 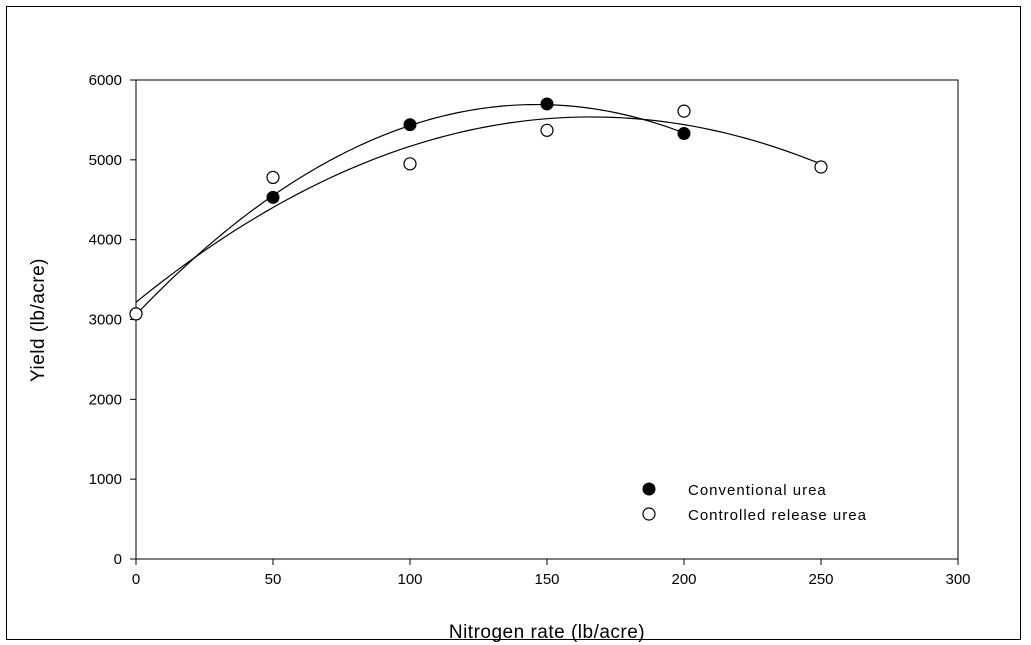 I want to click on y-tick-label: 0, so click(x=118, y=559).